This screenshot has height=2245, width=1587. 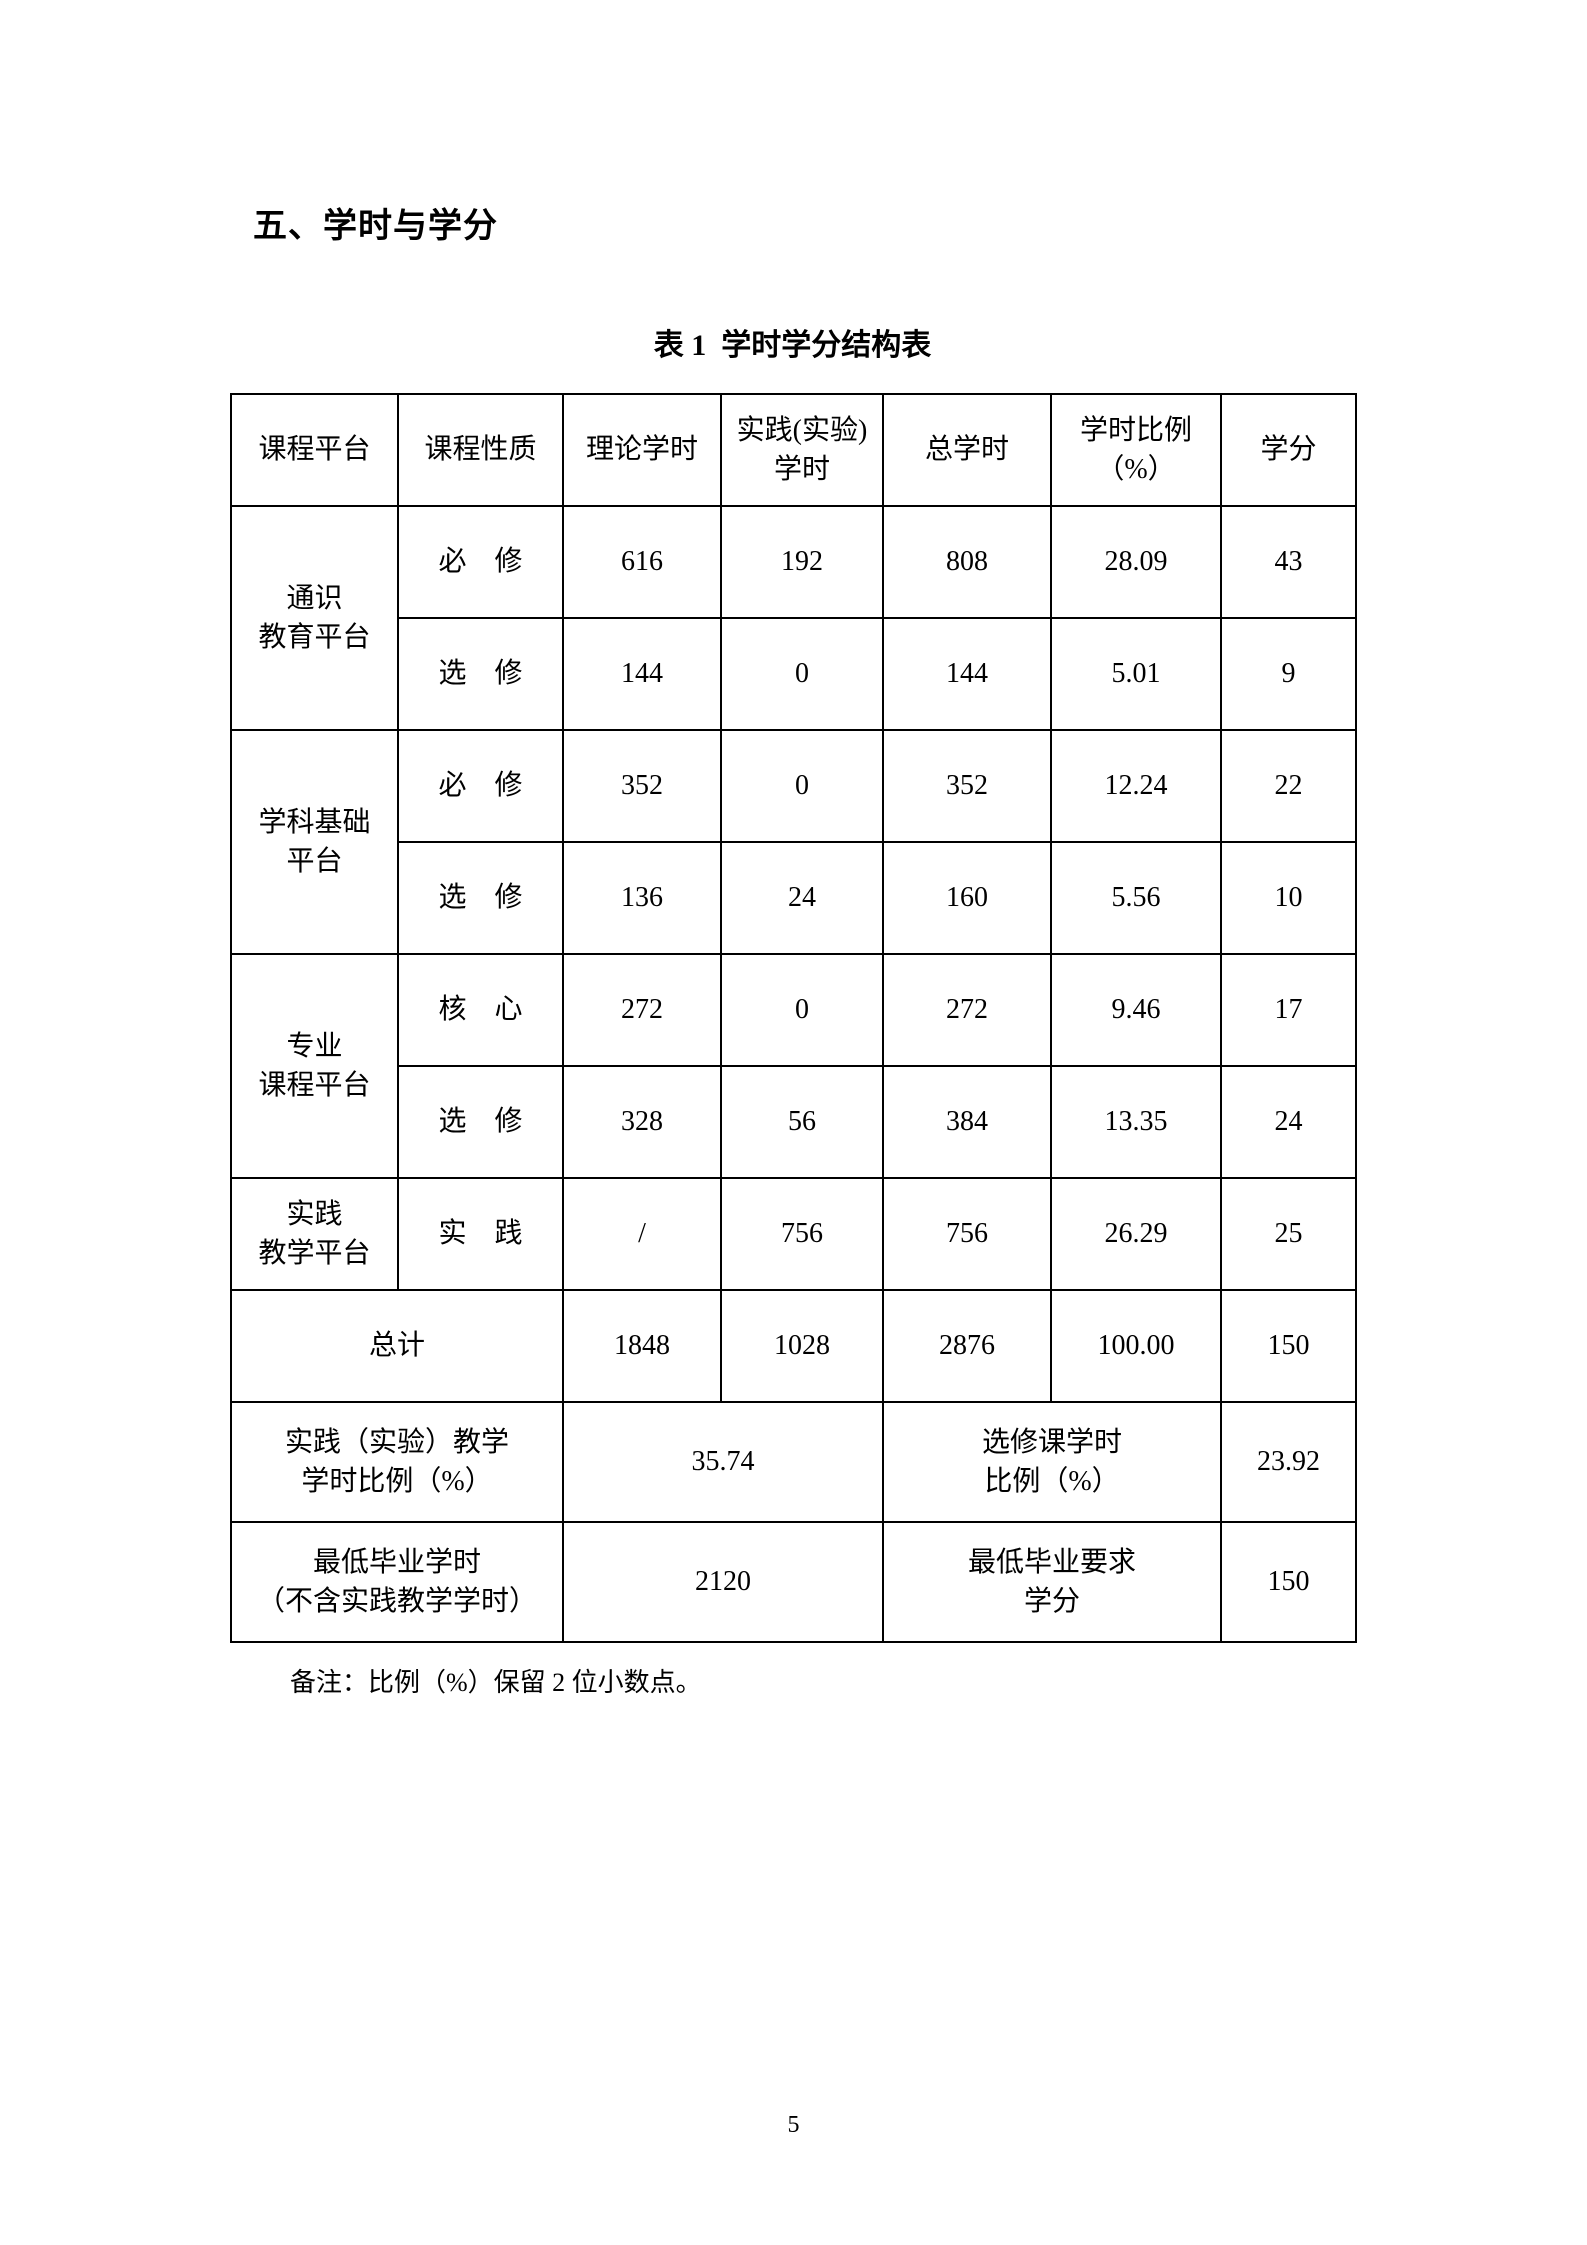 I want to click on section-heading: 五、学时与学分, so click(x=375, y=226).